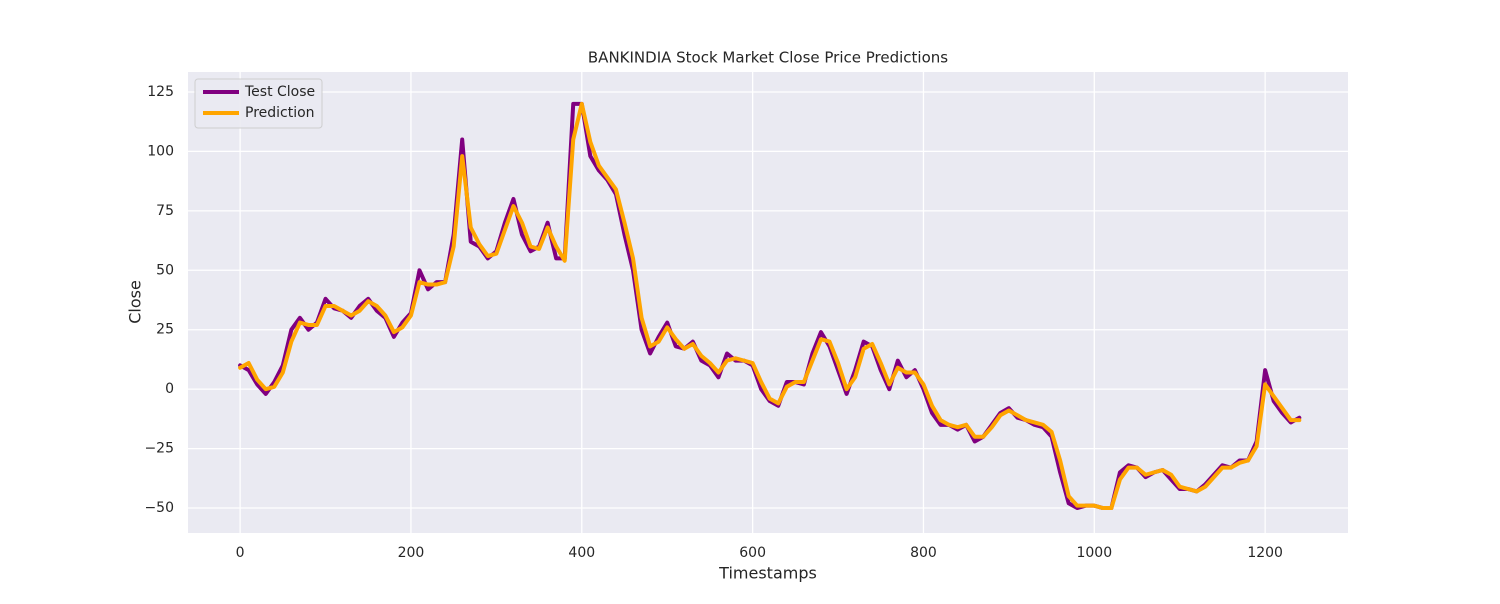  Describe the element at coordinates (581, 553) in the screenshot. I see `x-tick-label: 400` at that location.